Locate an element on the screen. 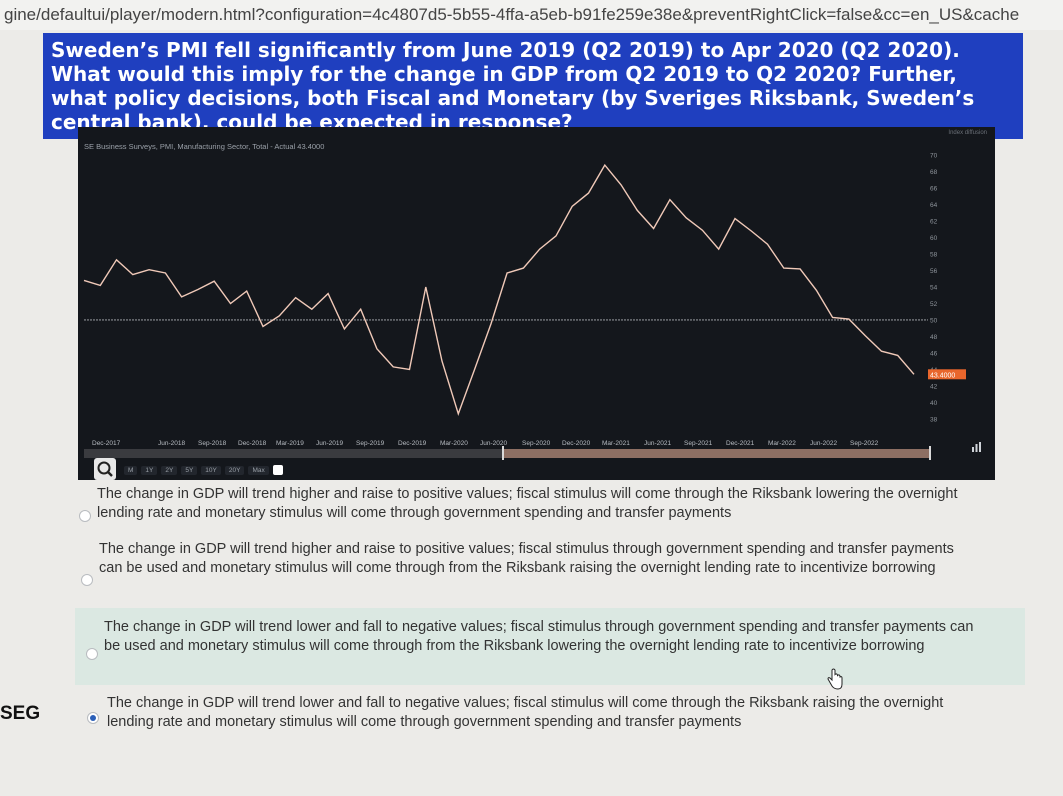 The image size is (1063, 796). y-tick-label: 58 is located at coordinates (934, 255).